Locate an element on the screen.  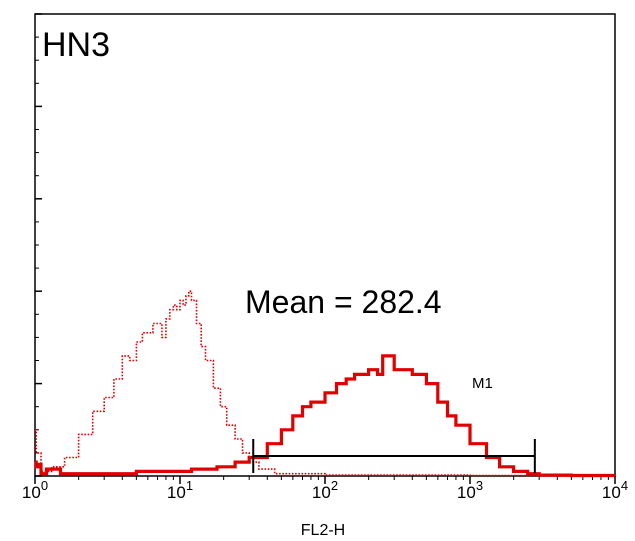
x-tick-label: 10⁴ is located at coordinates (615, 490).